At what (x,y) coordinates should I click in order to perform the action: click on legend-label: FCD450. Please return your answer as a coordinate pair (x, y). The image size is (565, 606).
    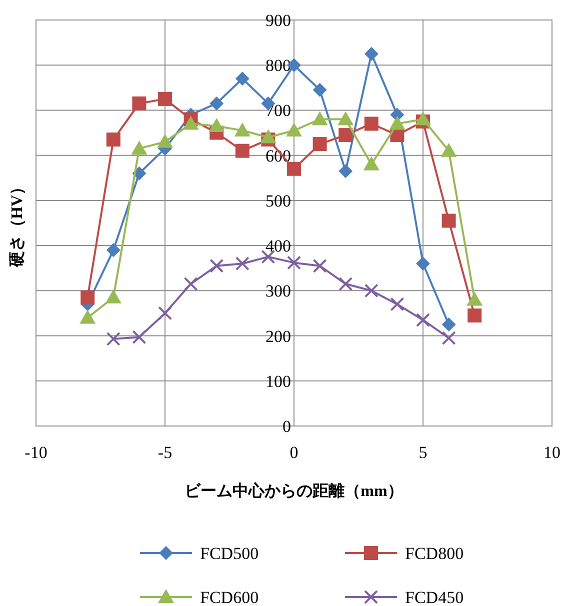
    Looking at the image, I should click on (434, 597).